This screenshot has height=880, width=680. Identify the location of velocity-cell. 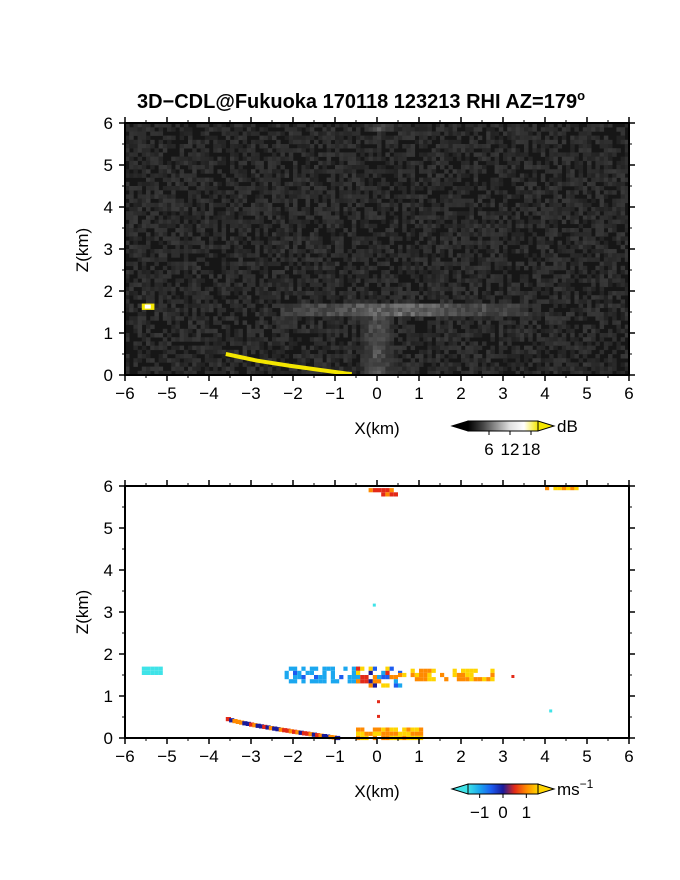
(358, 681).